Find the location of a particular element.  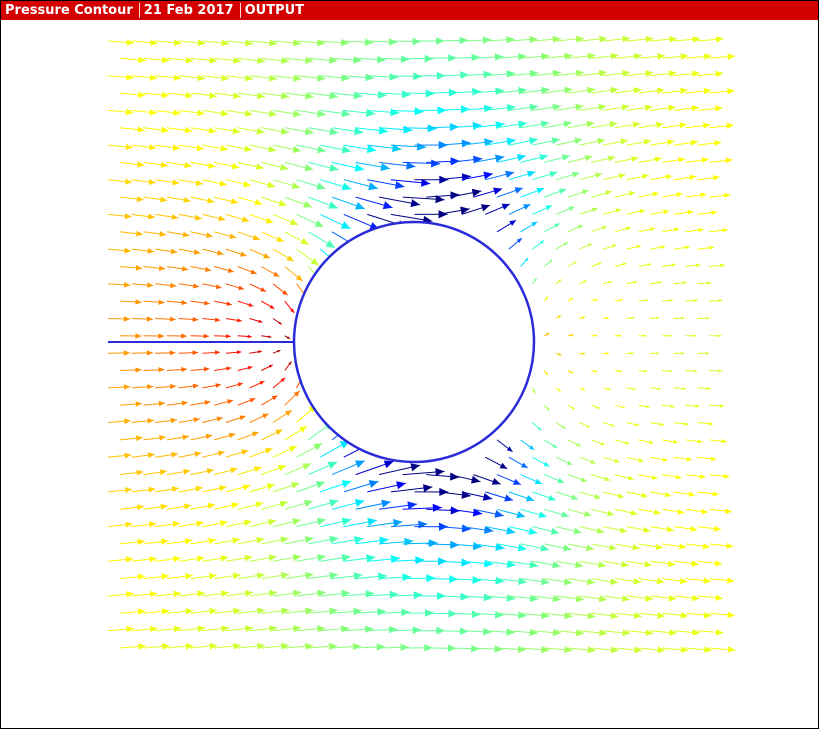

title-separator is located at coordinates (240, 10).